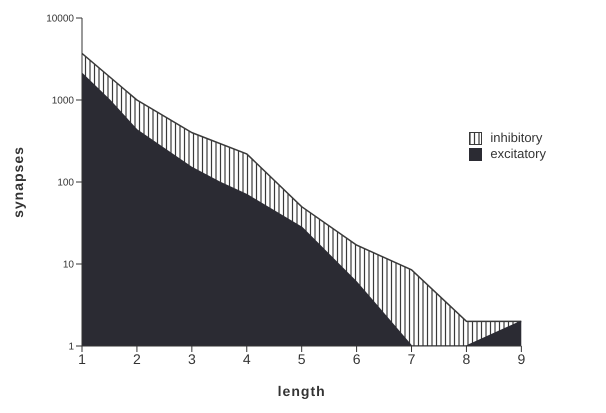  Describe the element at coordinates (518, 154) in the screenshot. I see `legend-label: excitatory` at that location.